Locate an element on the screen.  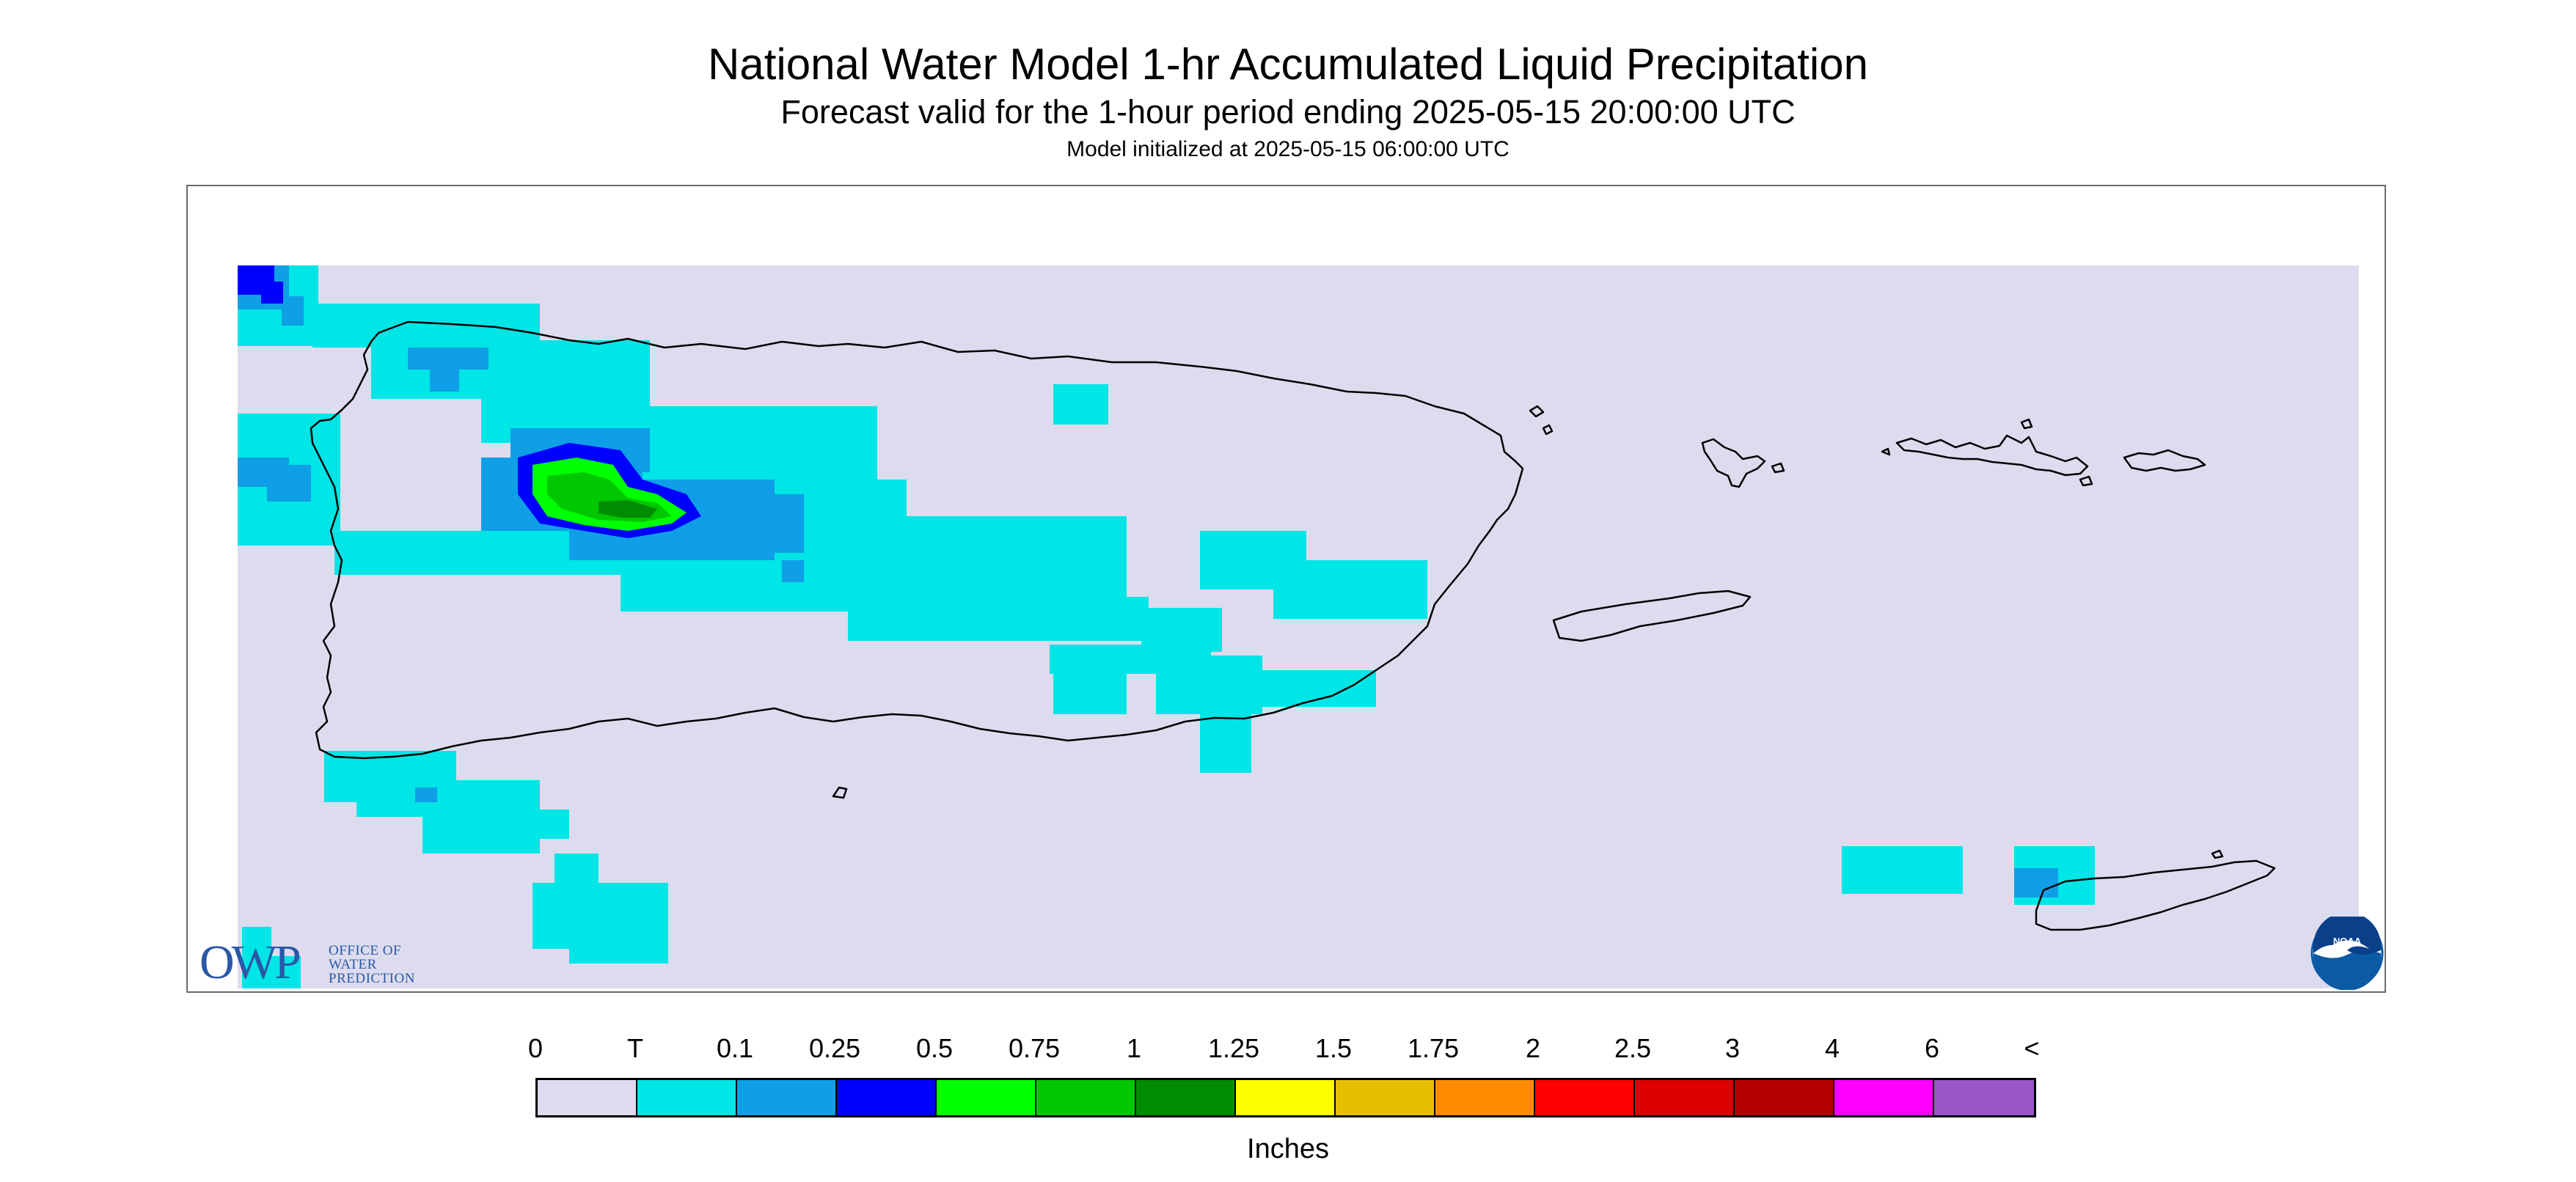
legend-label: < is located at coordinates (2032, 1048).